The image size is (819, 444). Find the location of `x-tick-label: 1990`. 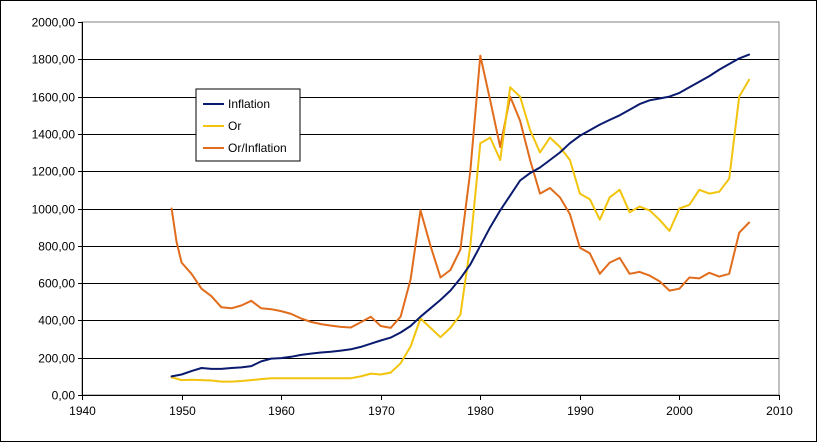

x-tick-label: 1990 is located at coordinates (580, 411).